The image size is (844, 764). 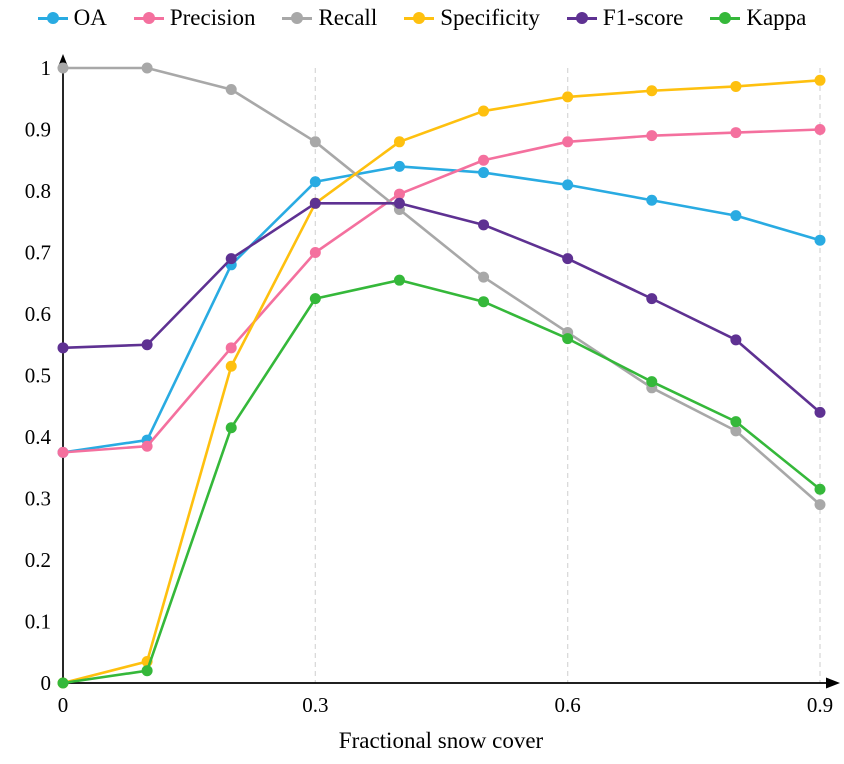 I want to click on y-tick-label: 0.7, so click(x=38, y=253).